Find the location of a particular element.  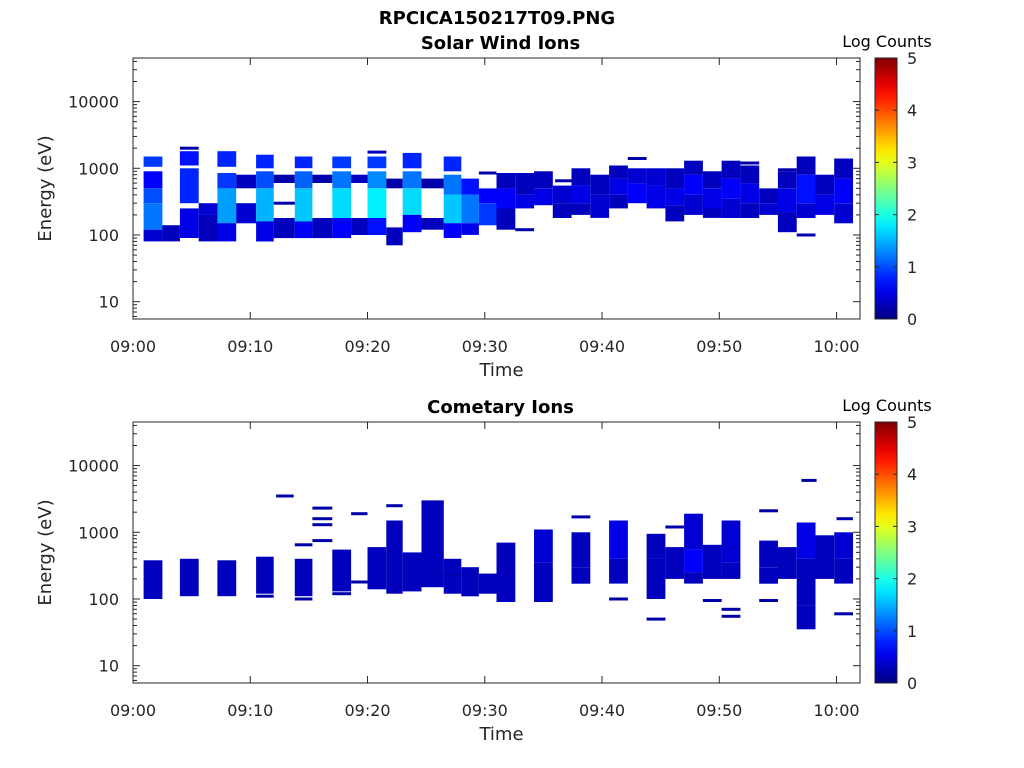

colorbar-tick-label: 3 is located at coordinates (912, 162).